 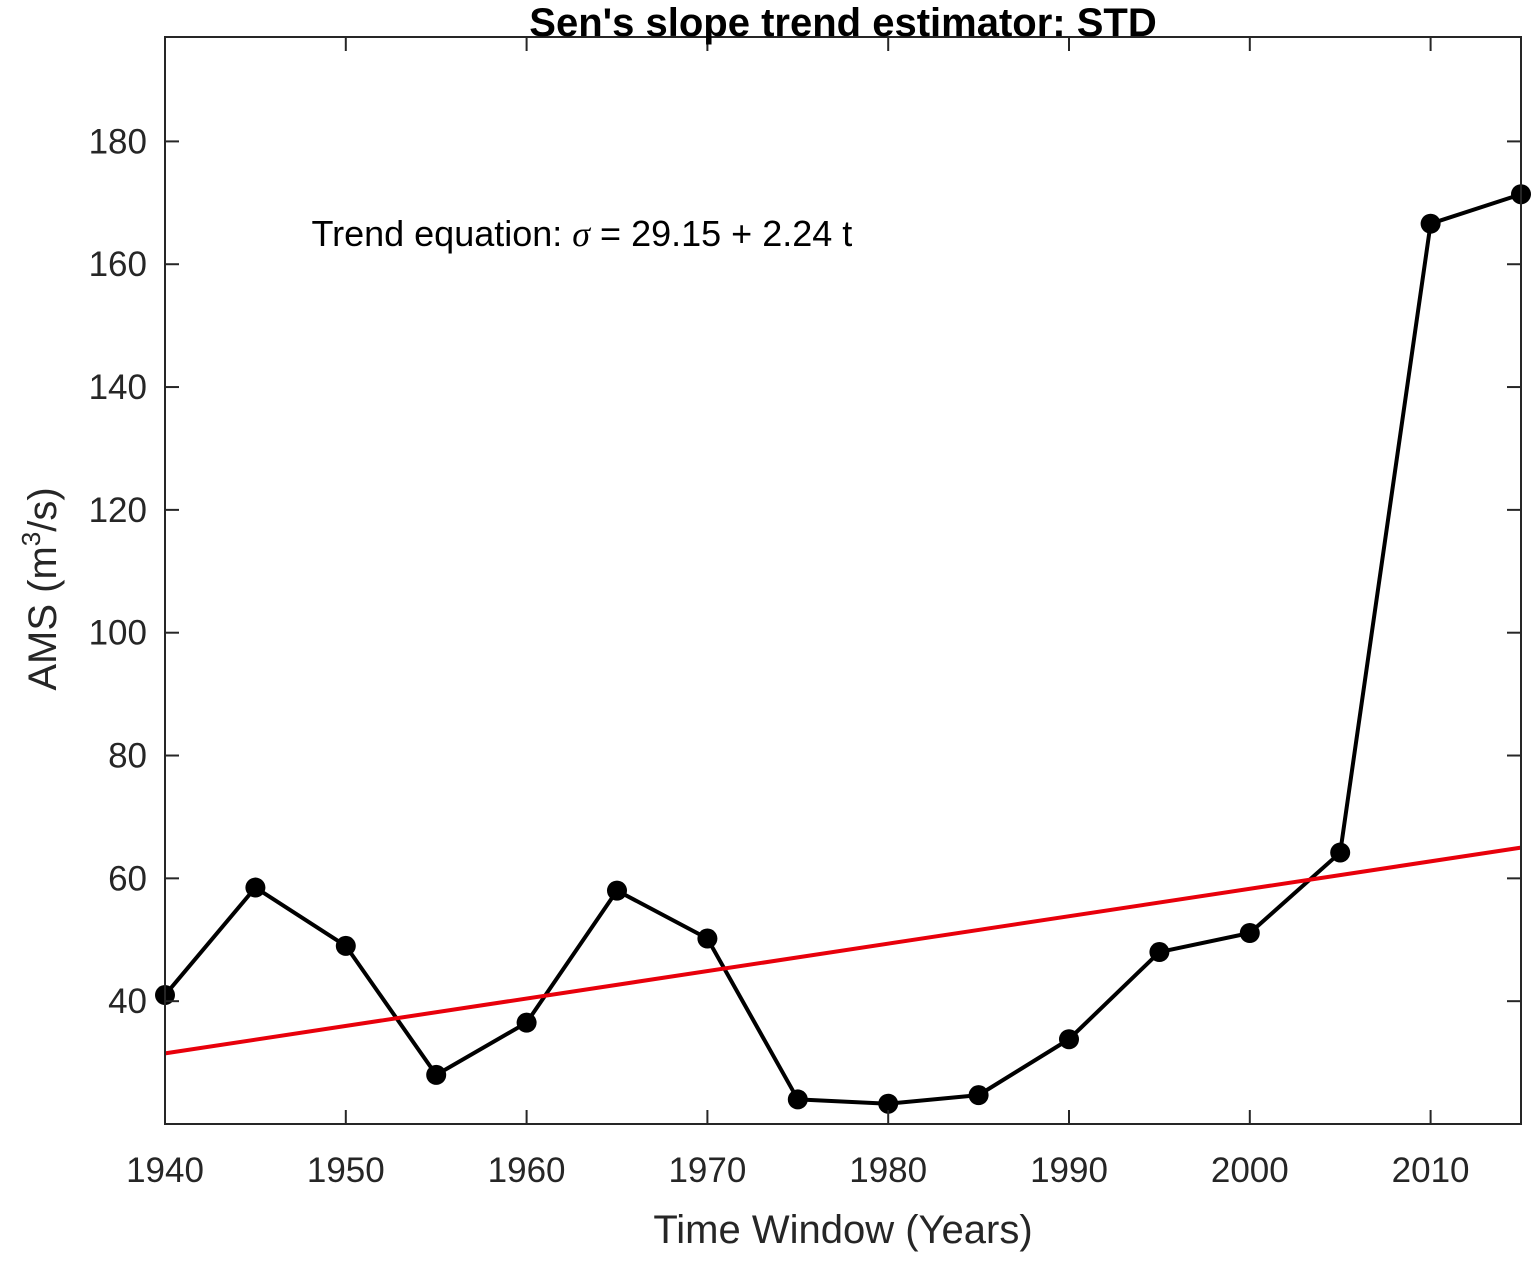 I want to click on y-axis-title-prefix: AMS (m, so click(x=43, y=618).